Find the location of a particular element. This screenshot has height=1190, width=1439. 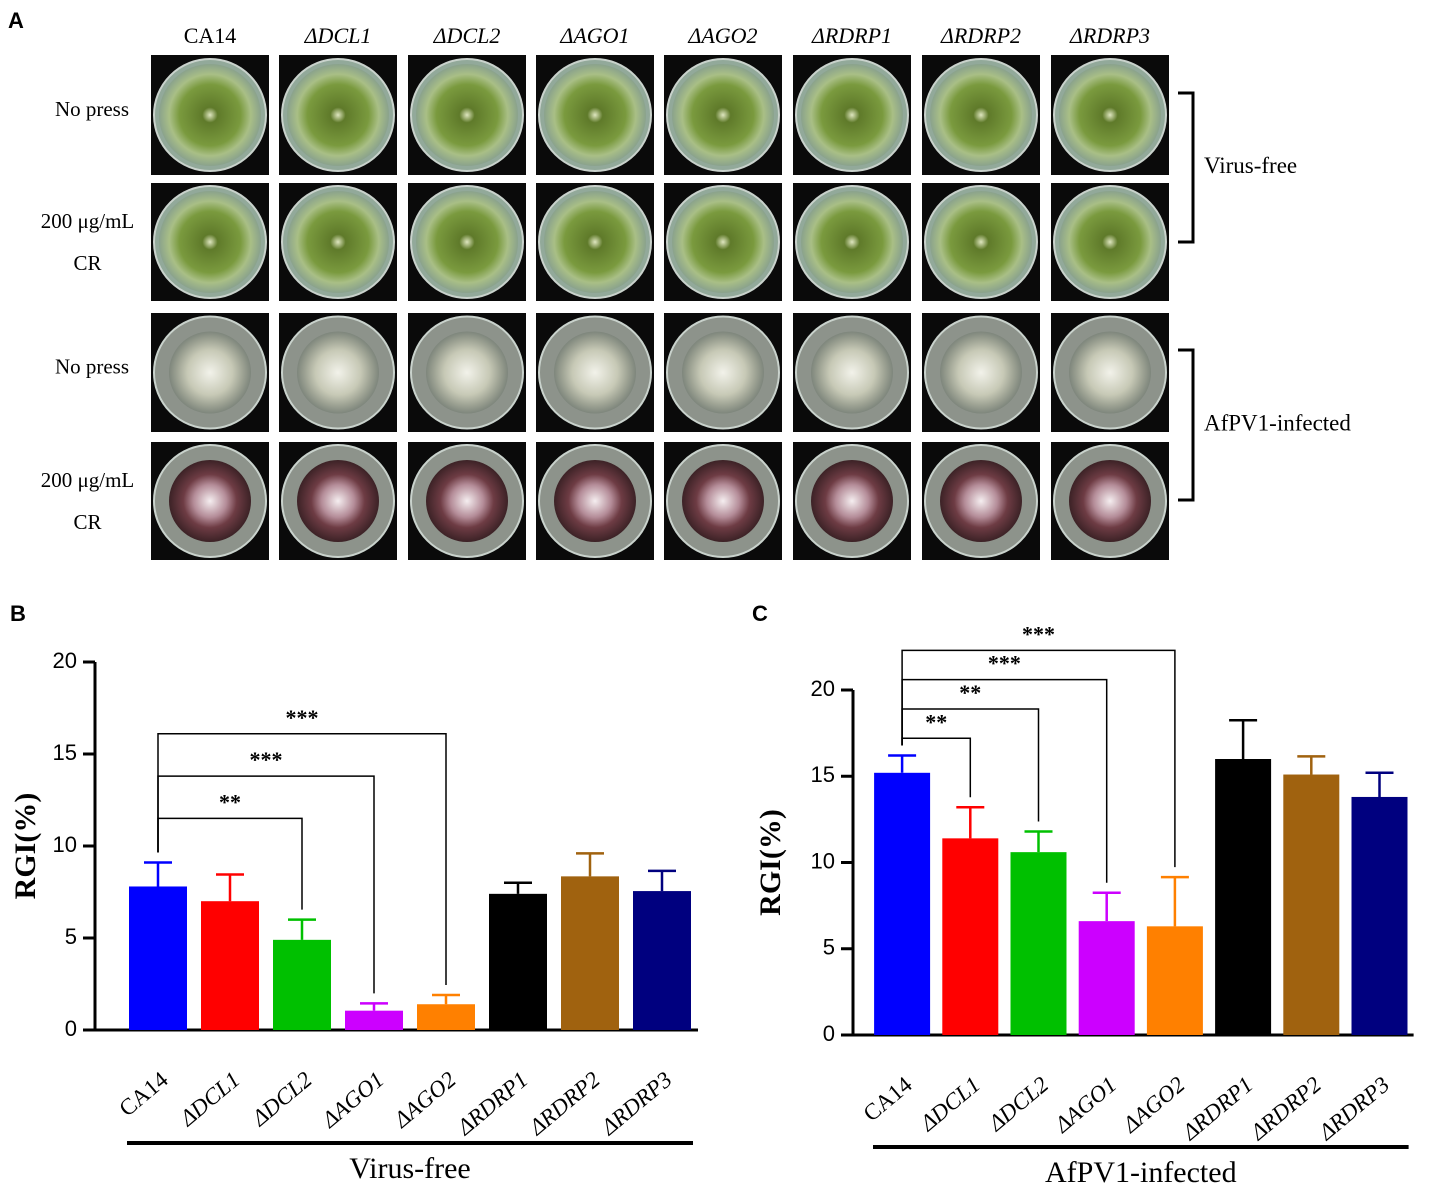

group-label: Virus-free is located at coordinates (1250, 165).